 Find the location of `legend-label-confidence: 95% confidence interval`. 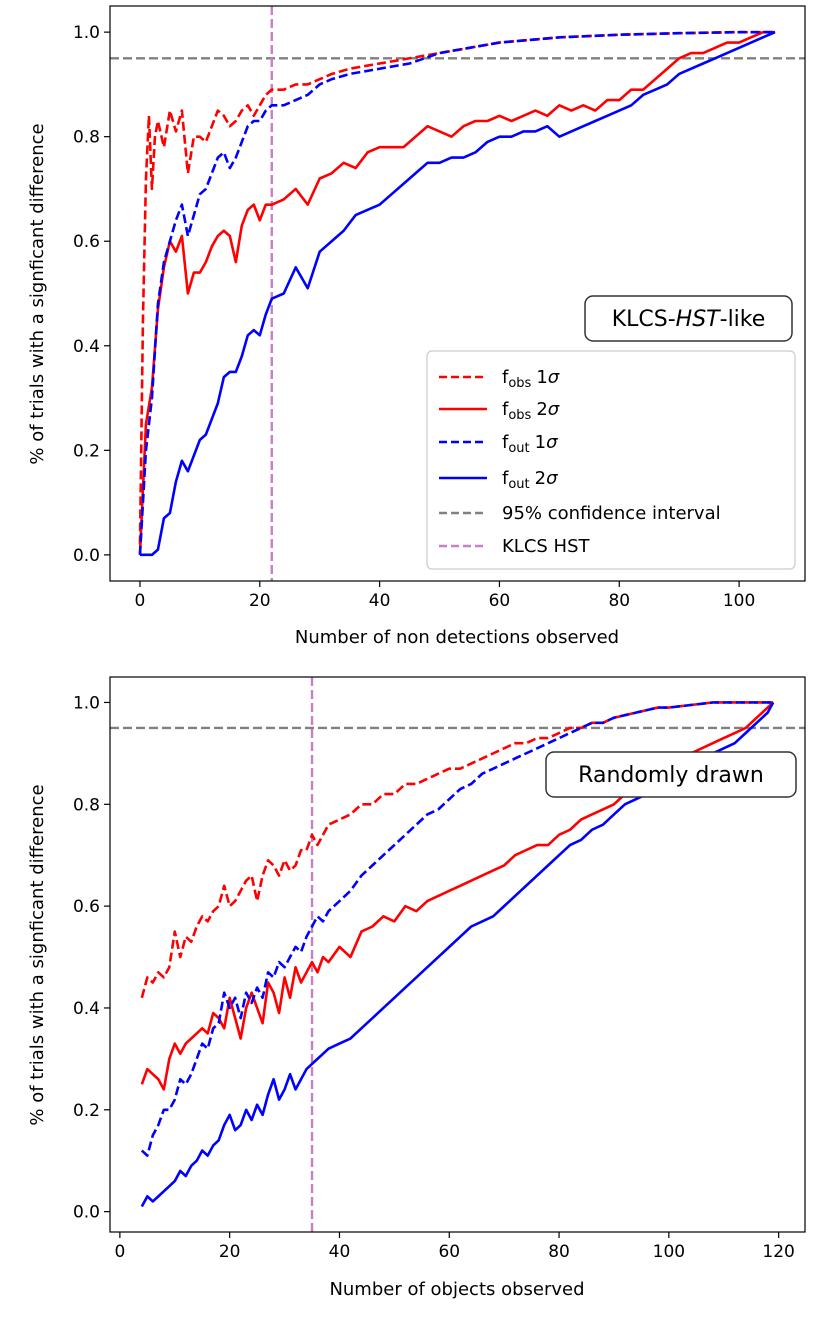

legend-label-confidence: 95% confidence interval is located at coordinates (611, 513).